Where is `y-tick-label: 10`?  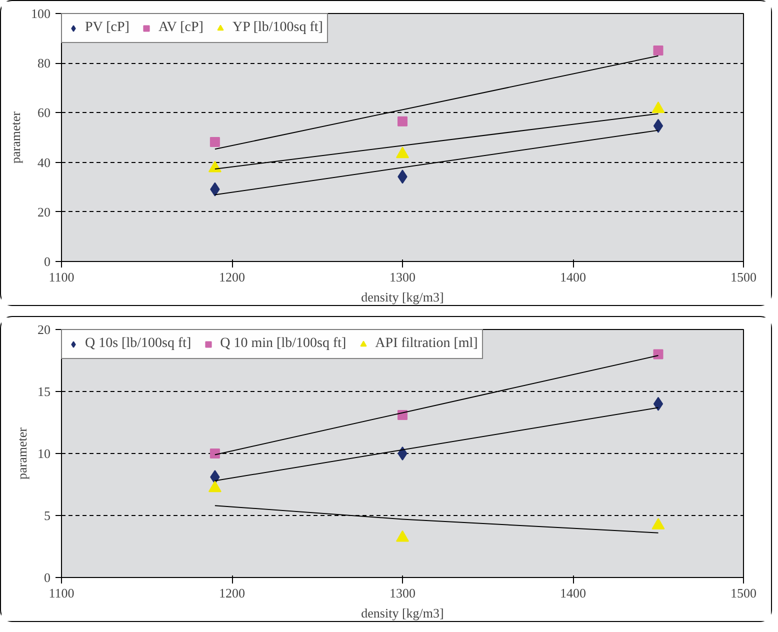 y-tick-label: 10 is located at coordinates (44, 453).